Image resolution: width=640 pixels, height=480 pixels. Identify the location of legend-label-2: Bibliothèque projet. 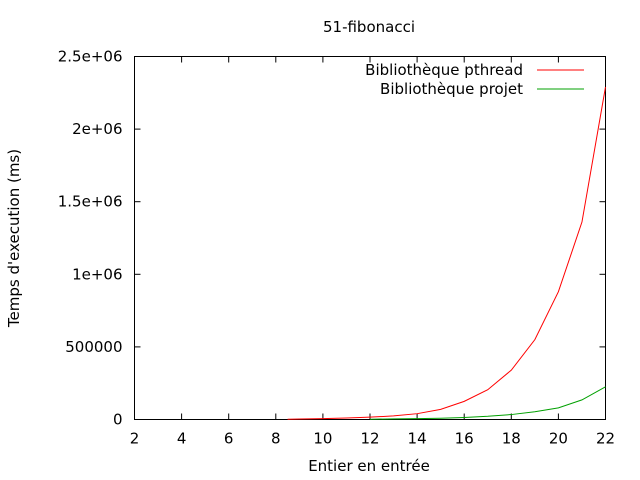
(451, 89).